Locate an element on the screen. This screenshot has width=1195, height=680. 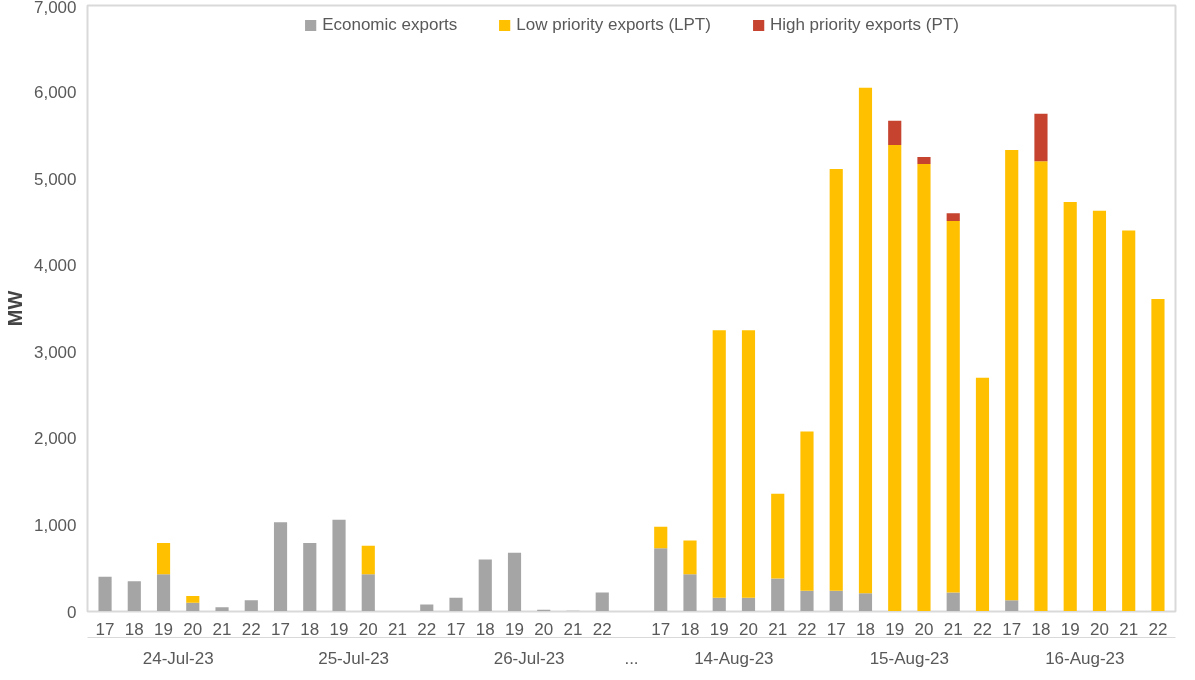
y-tick-label: 5,000 is located at coordinates (55, 179).